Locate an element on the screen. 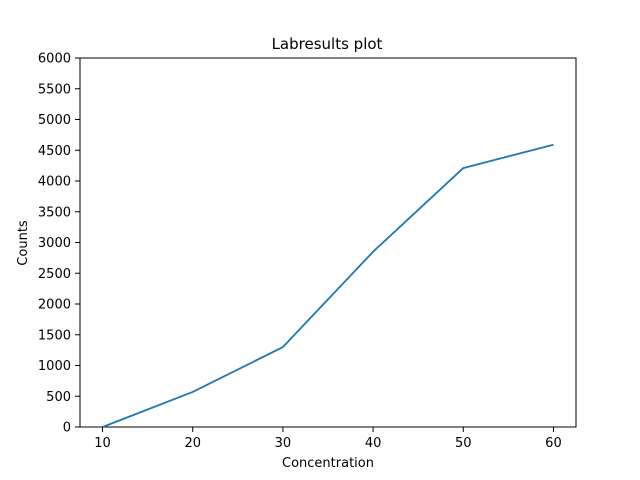 Image resolution: width=640 pixels, height=480 pixels. x-tick-label: 50 is located at coordinates (463, 443).